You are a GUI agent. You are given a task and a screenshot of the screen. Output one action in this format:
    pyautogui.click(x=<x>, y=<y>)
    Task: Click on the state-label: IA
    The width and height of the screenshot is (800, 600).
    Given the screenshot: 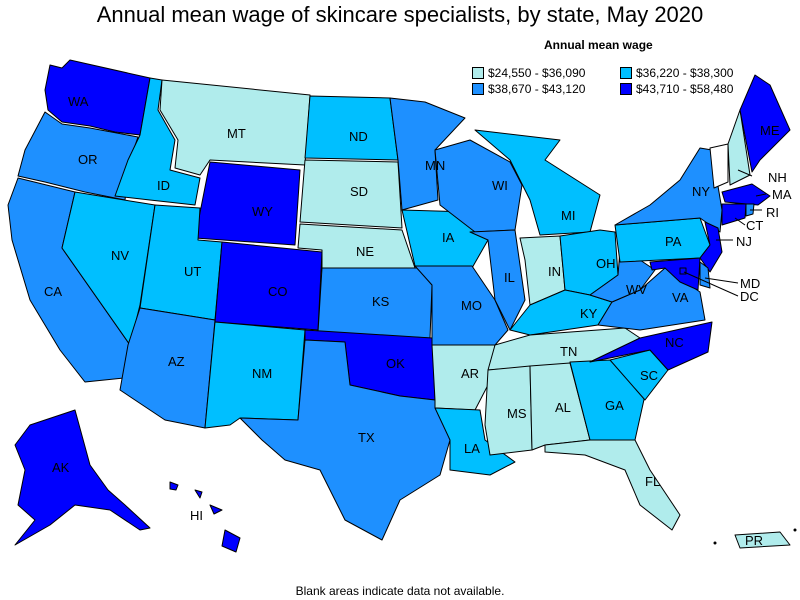 What is the action you would take?
    pyautogui.click(x=448, y=237)
    